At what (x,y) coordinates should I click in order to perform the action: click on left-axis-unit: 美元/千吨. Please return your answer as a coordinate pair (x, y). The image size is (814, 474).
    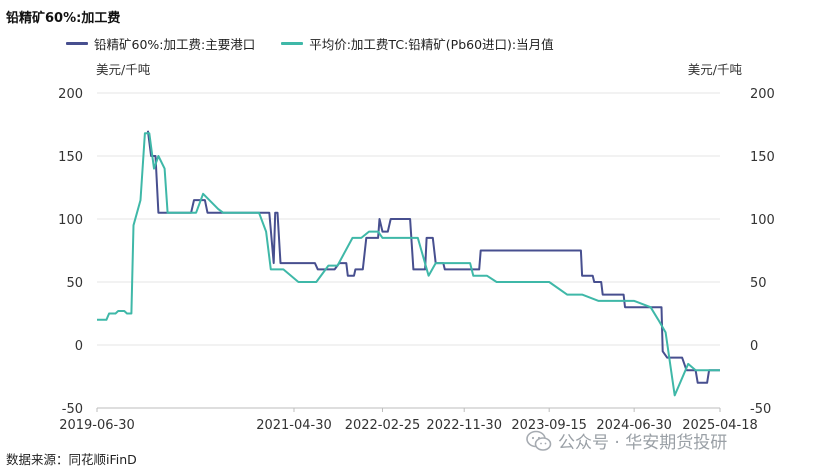
    Looking at the image, I should click on (123, 69).